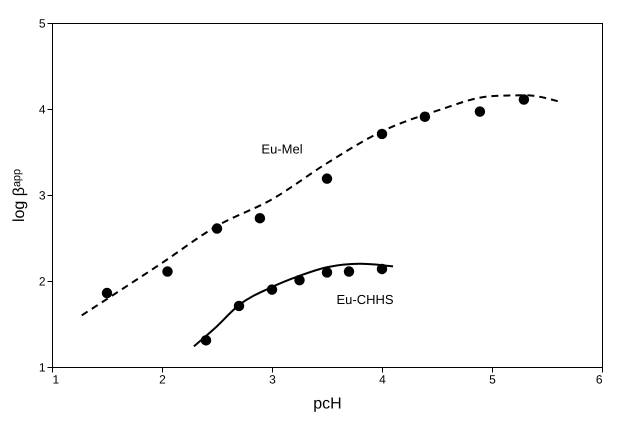 Image resolution: width=633 pixels, height=425 pixels. What do you see at coordinates (42, 109) in the screenshot?
I see `y-tick-label: 4` at bounding box center [42, 109].